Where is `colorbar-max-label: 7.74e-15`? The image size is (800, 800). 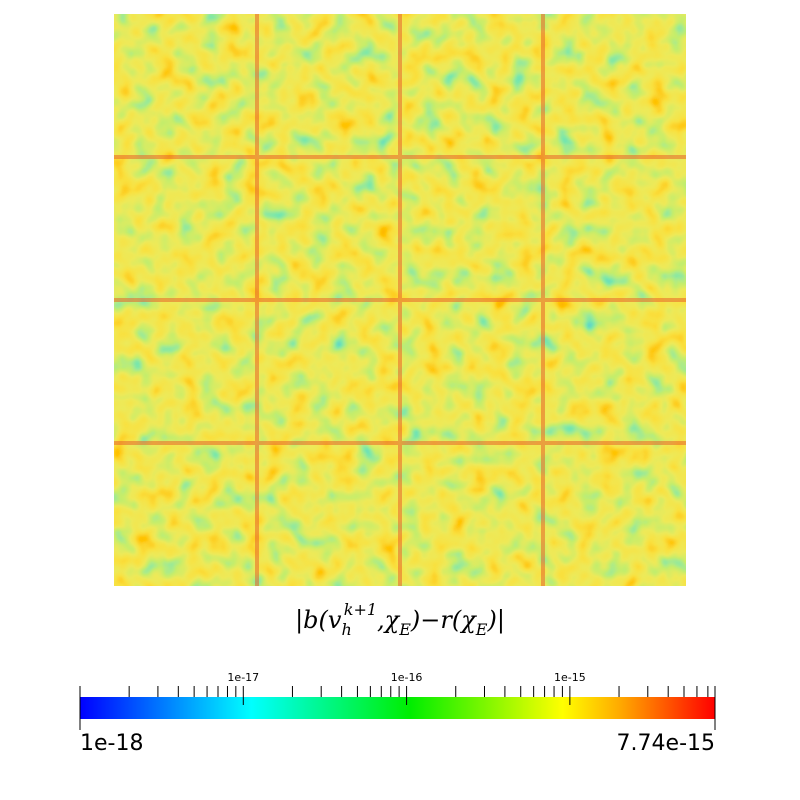 colorbar-max-label: 7.74e-15 is located at coordinates (666, 743).